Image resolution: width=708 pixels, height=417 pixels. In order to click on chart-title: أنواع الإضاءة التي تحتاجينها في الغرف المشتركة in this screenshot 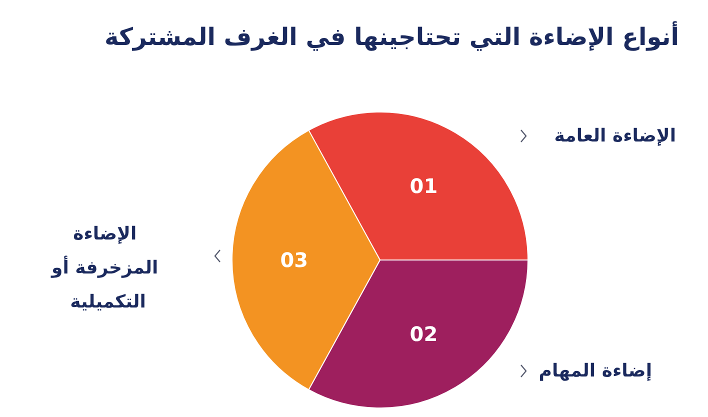, I will do `click(392, 36)`.